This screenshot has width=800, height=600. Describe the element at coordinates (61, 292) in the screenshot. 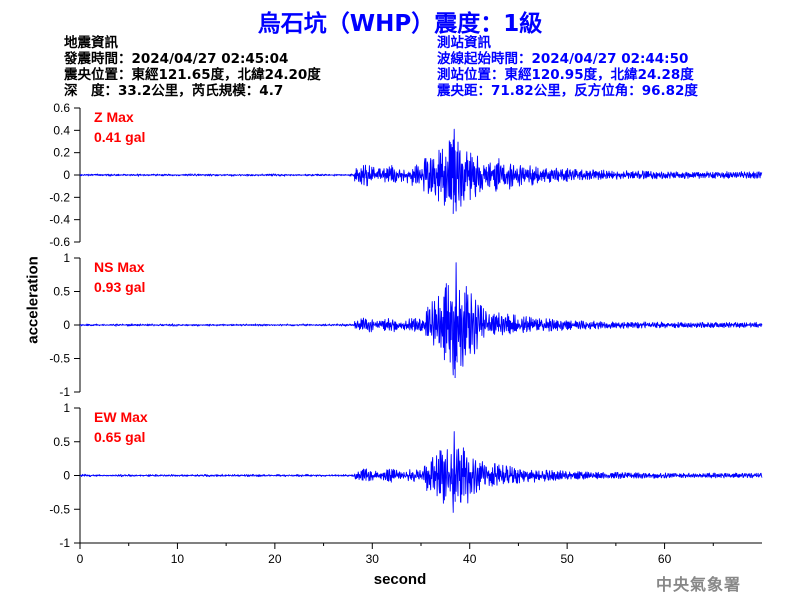

I see `ns-y-tick-label: 0.5` at that location.